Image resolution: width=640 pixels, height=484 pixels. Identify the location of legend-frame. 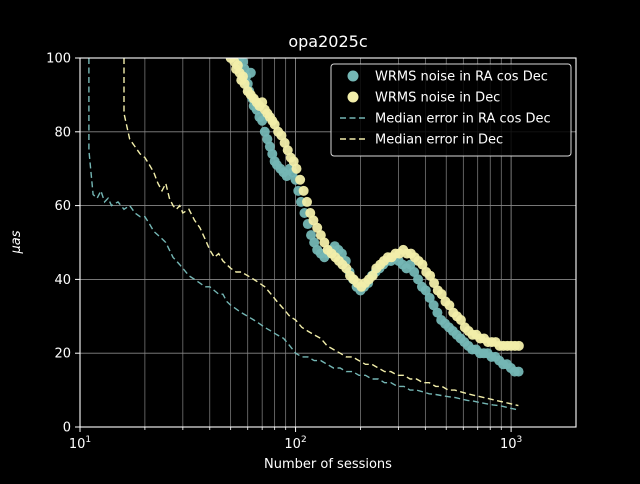
(451, 110).